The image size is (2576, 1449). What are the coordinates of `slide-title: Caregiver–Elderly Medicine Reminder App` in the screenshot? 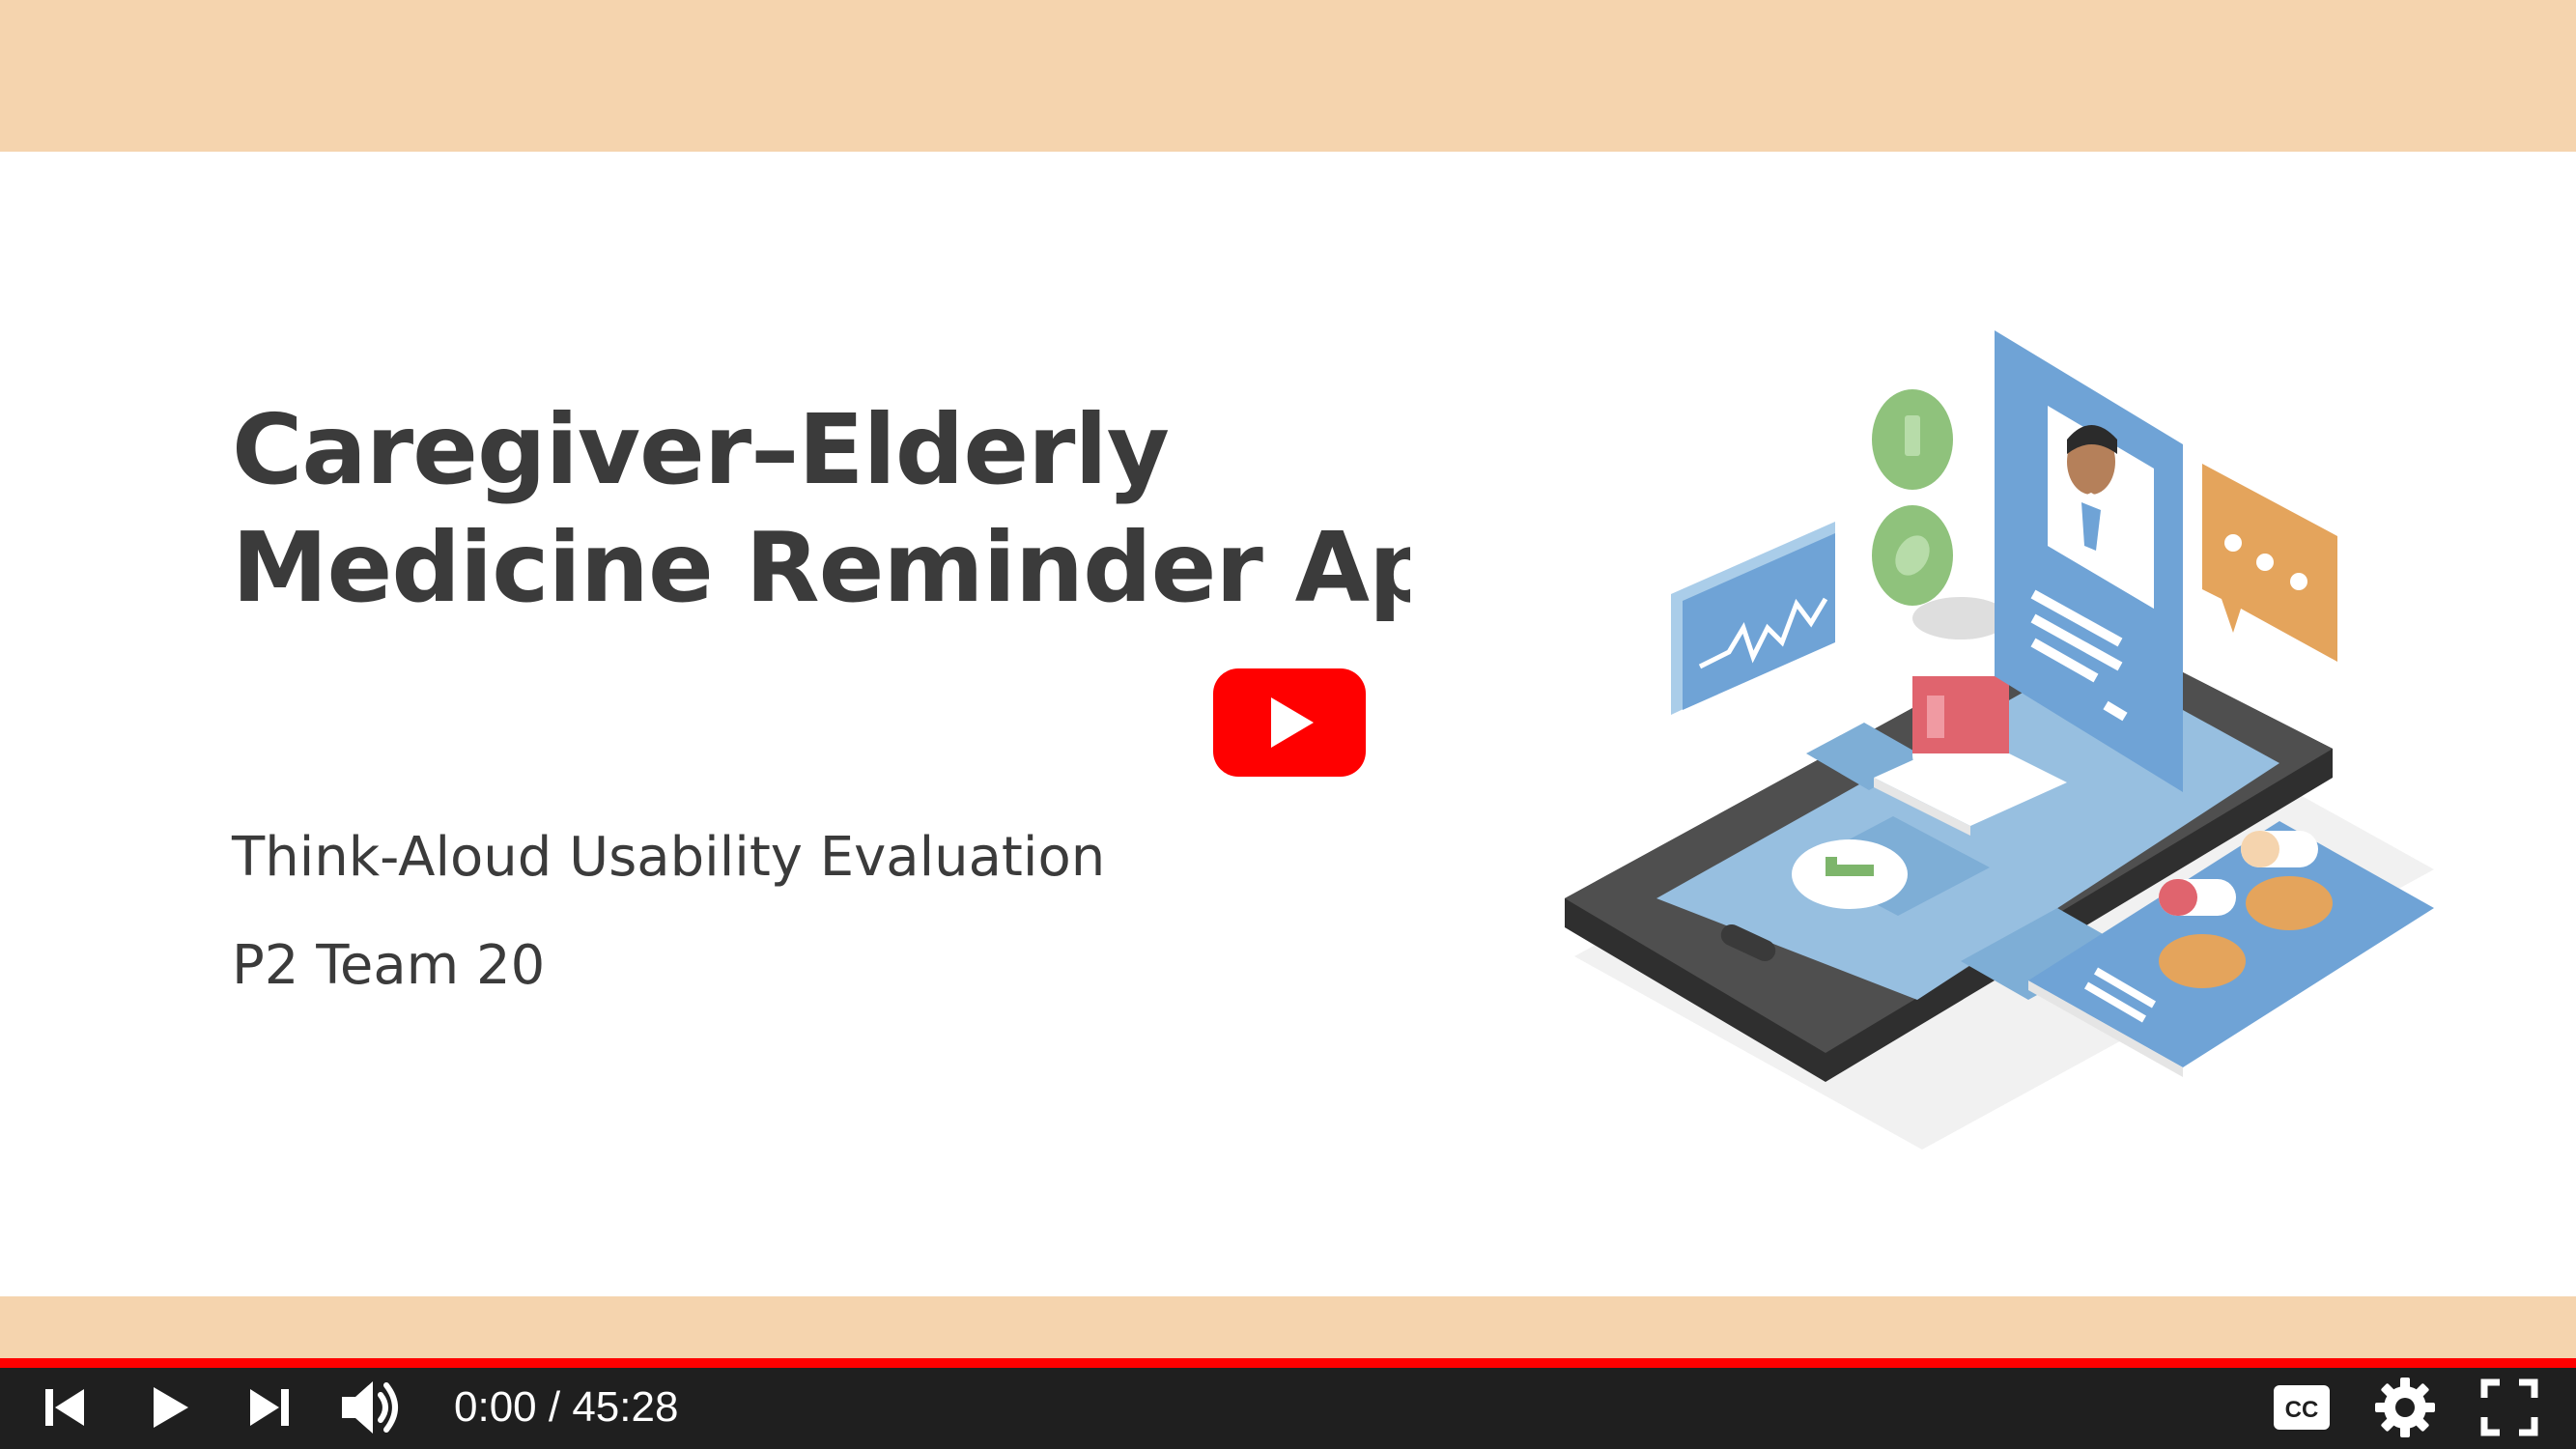 It's located at (821, 521).